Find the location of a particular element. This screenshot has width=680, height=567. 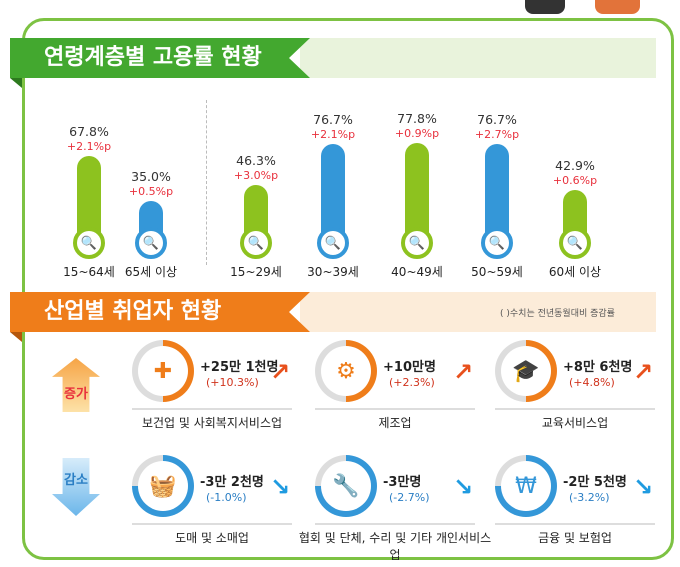

industry-rate: (-1.0%) is located at coordinates (226, 497).